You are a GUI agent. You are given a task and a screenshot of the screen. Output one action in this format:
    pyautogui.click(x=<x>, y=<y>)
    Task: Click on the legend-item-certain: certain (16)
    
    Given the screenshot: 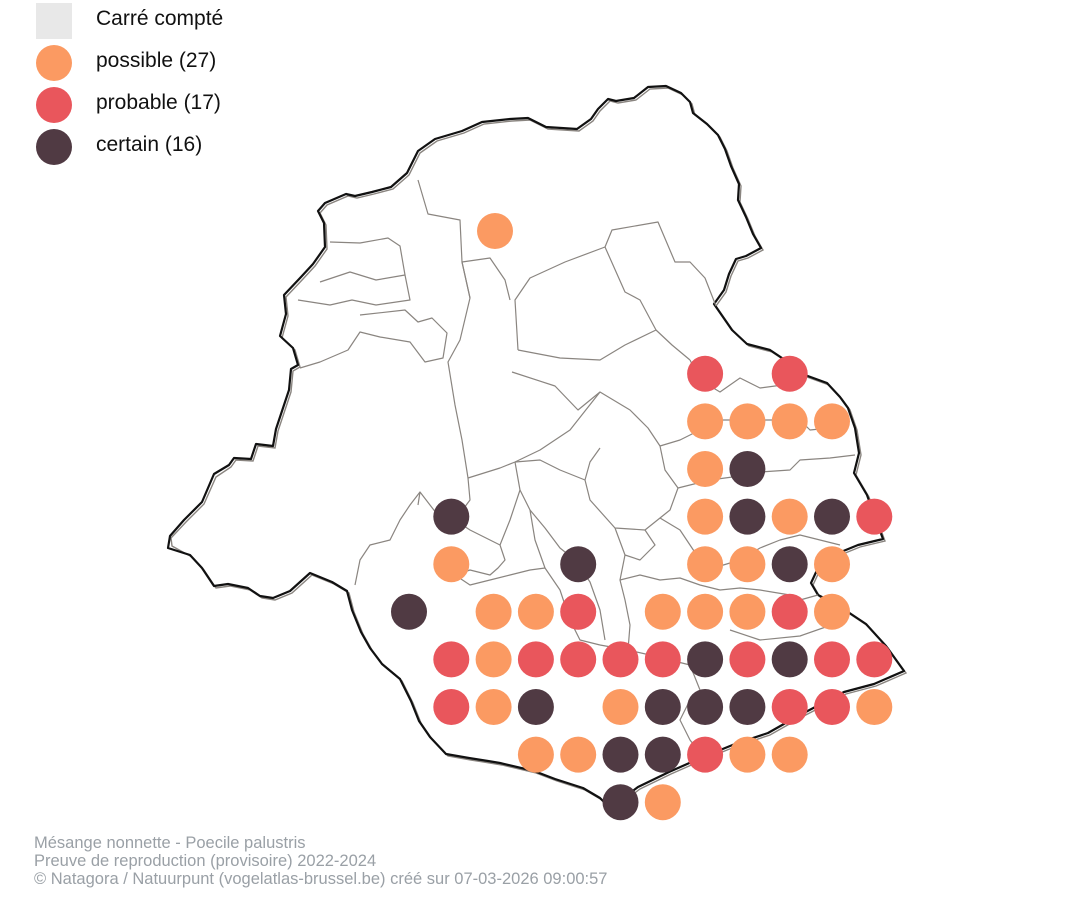 What is the action you would take?
    pyautogui.click(x=196, y=147)
    